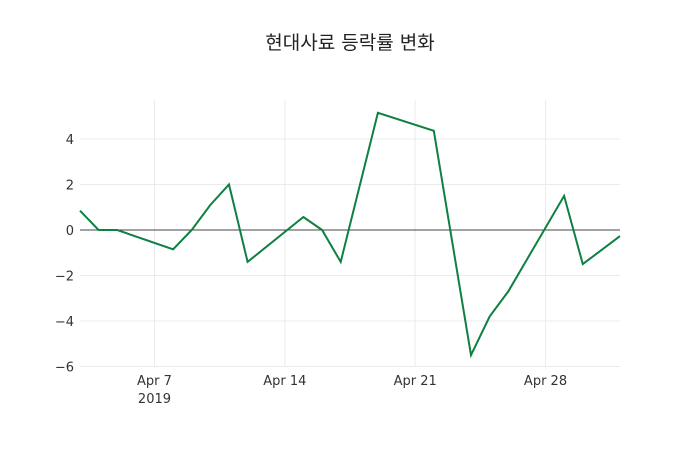 Image resolution: width=700 pixels, height=450 pixels. What do you see at coordinates (64, 277) in the screenshot?
I see `y-tick-label: −2` at bounding box center [64, 277].